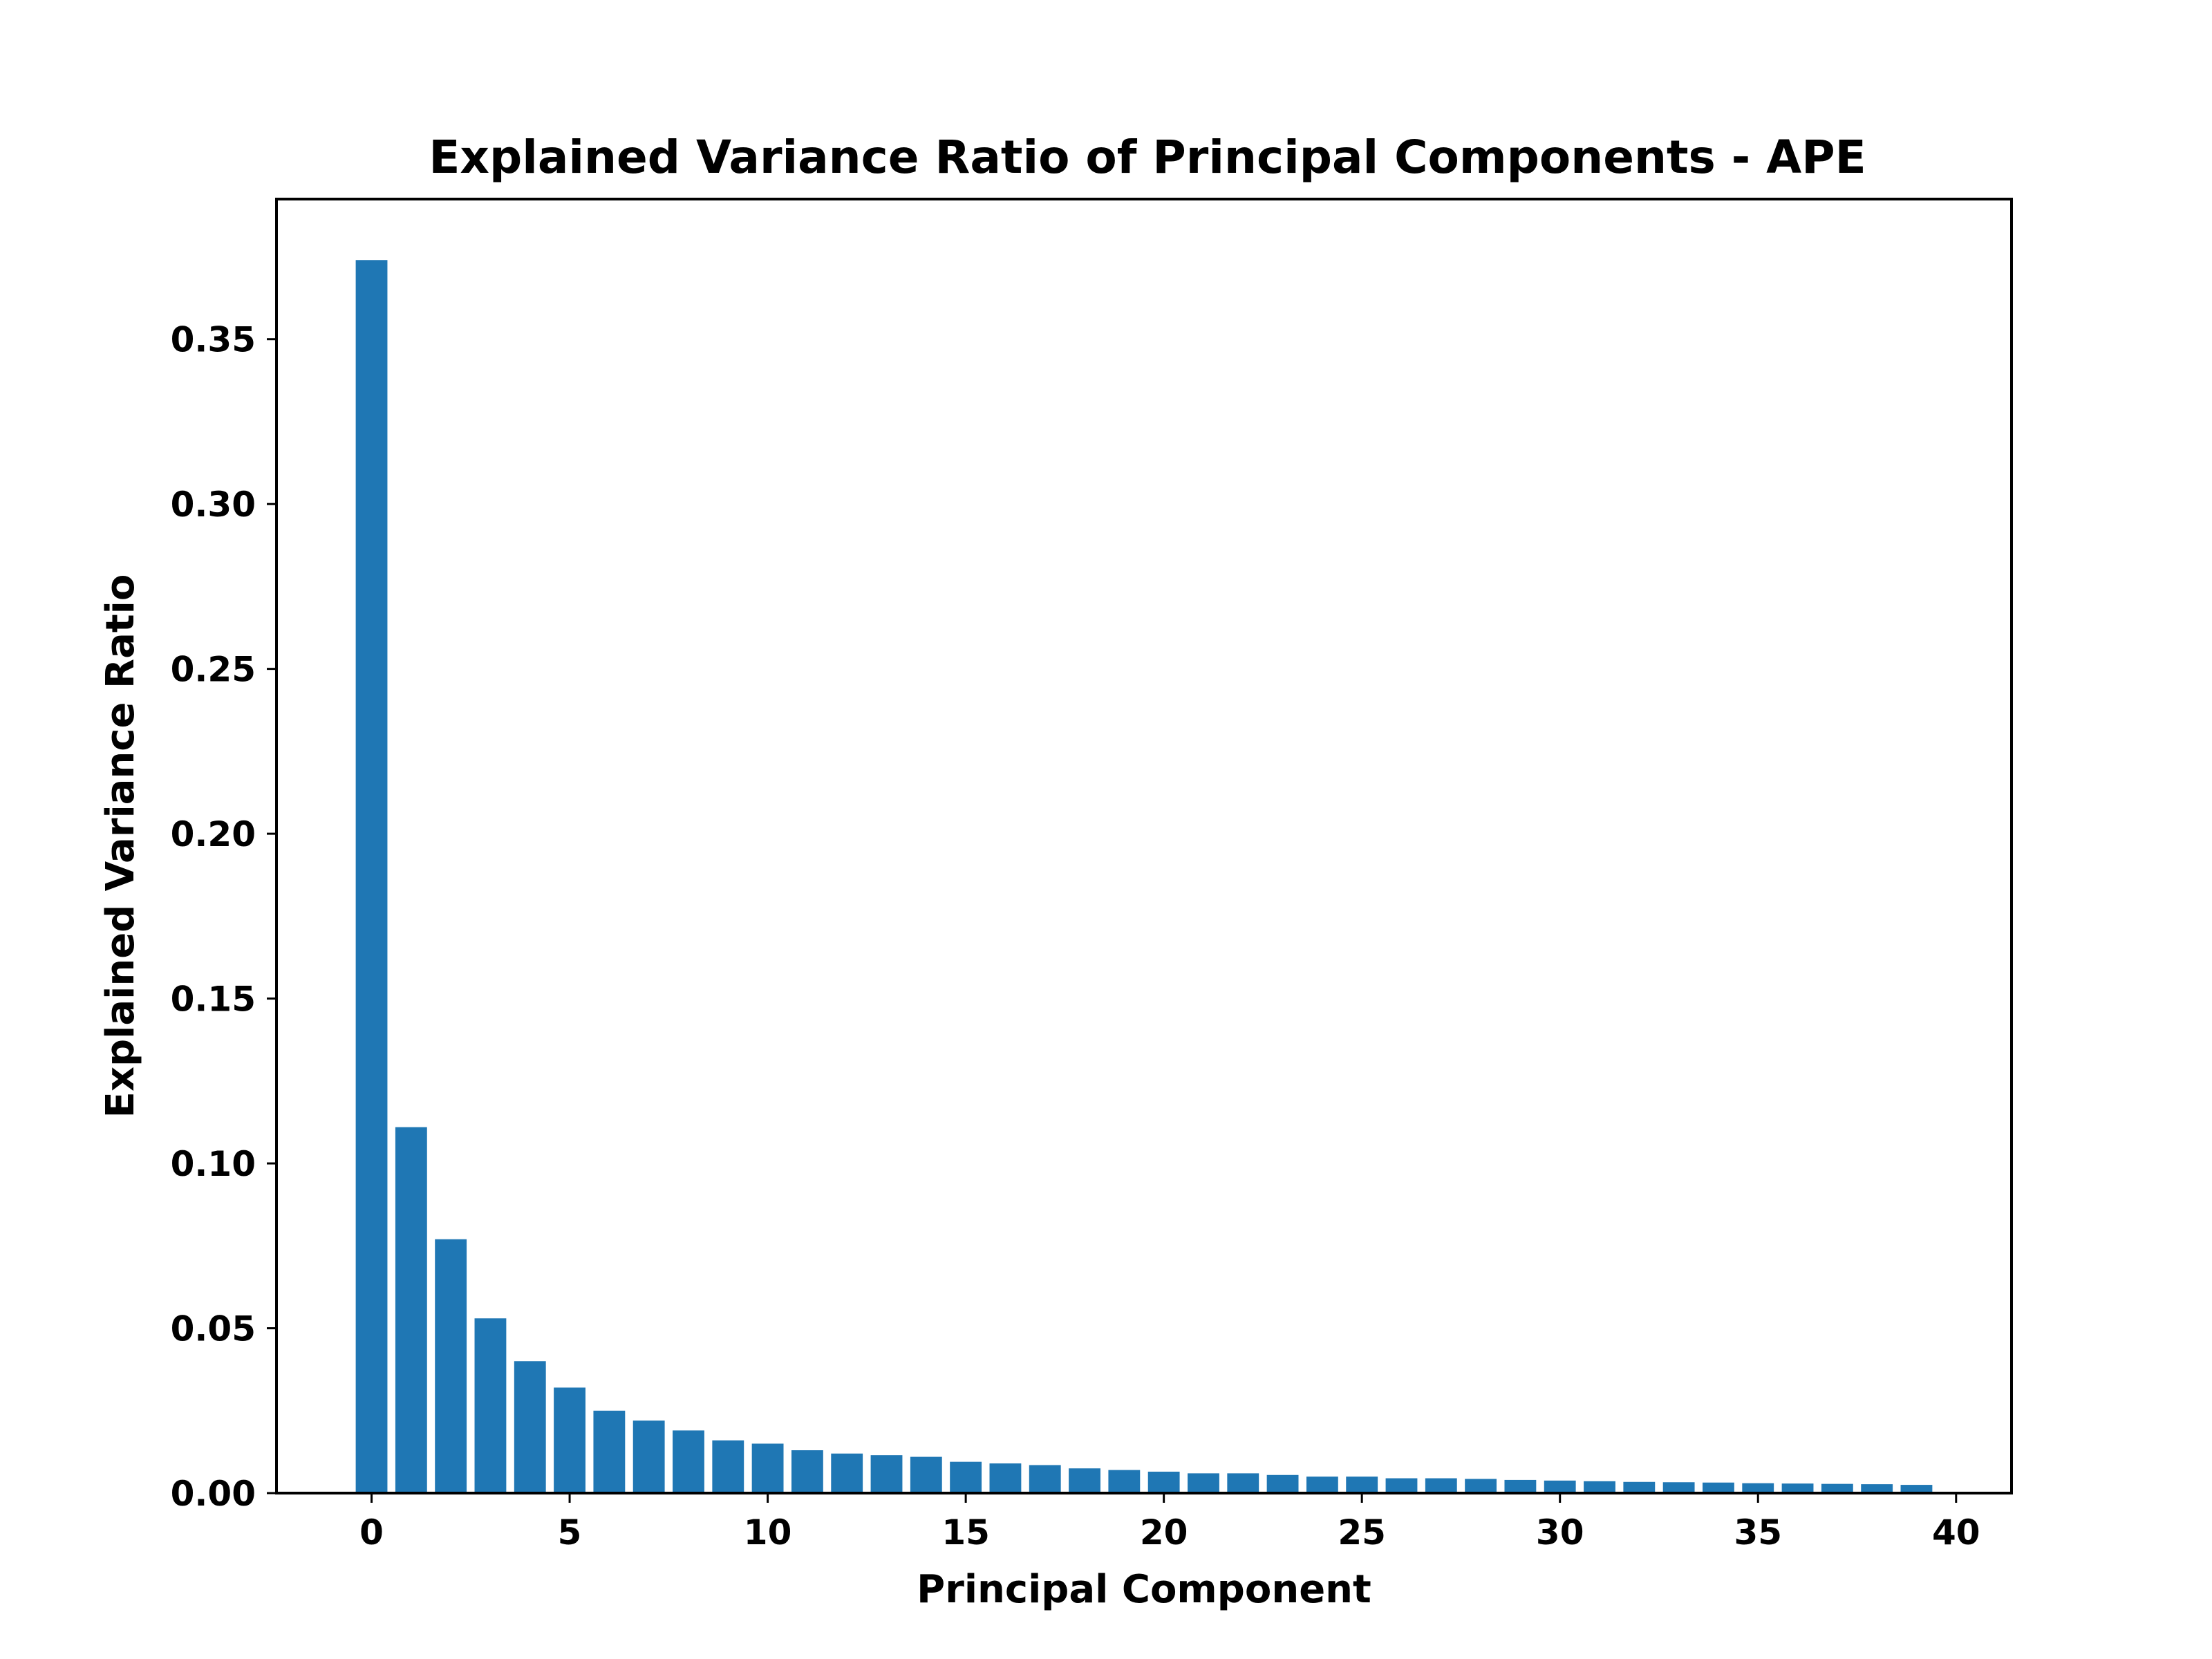 The height and width of the screenshot is (1659, 2212). Describe the element at coordinates (214, 1000) in the screenshot. I see `y-tick-label: 0.15` at that location.